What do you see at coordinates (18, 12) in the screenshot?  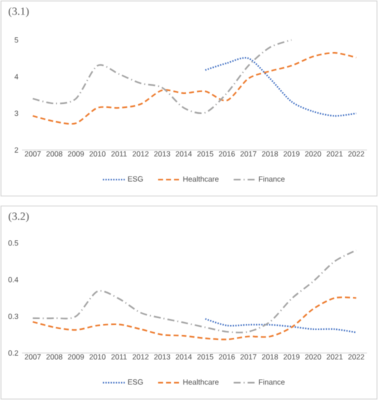 I see `chart-title: (3.1)` at bounding box center [18, 12].